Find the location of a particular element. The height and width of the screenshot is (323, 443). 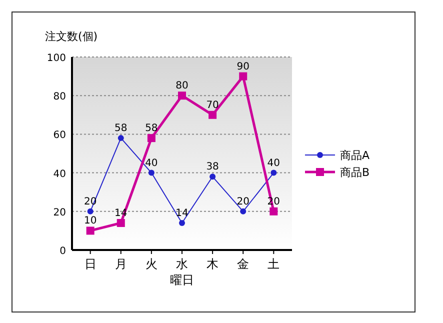

x-tick-label: 水 is located at coordinates (182, 264).